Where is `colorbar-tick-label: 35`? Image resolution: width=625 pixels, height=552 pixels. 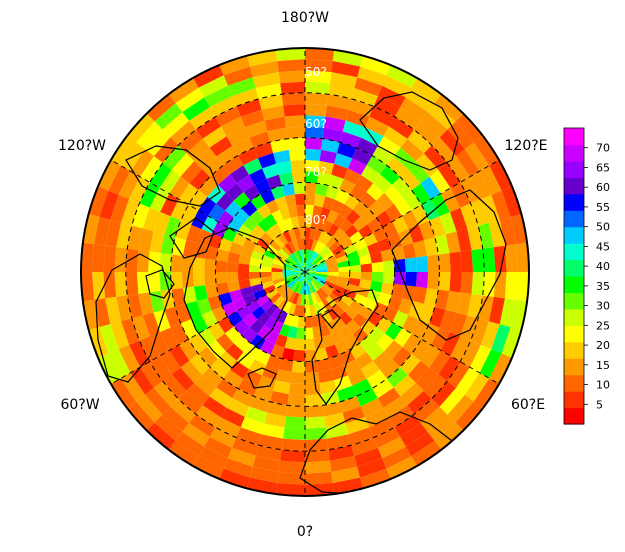
colorbar-tick-label: 35 is located at coordinates (603, 286).